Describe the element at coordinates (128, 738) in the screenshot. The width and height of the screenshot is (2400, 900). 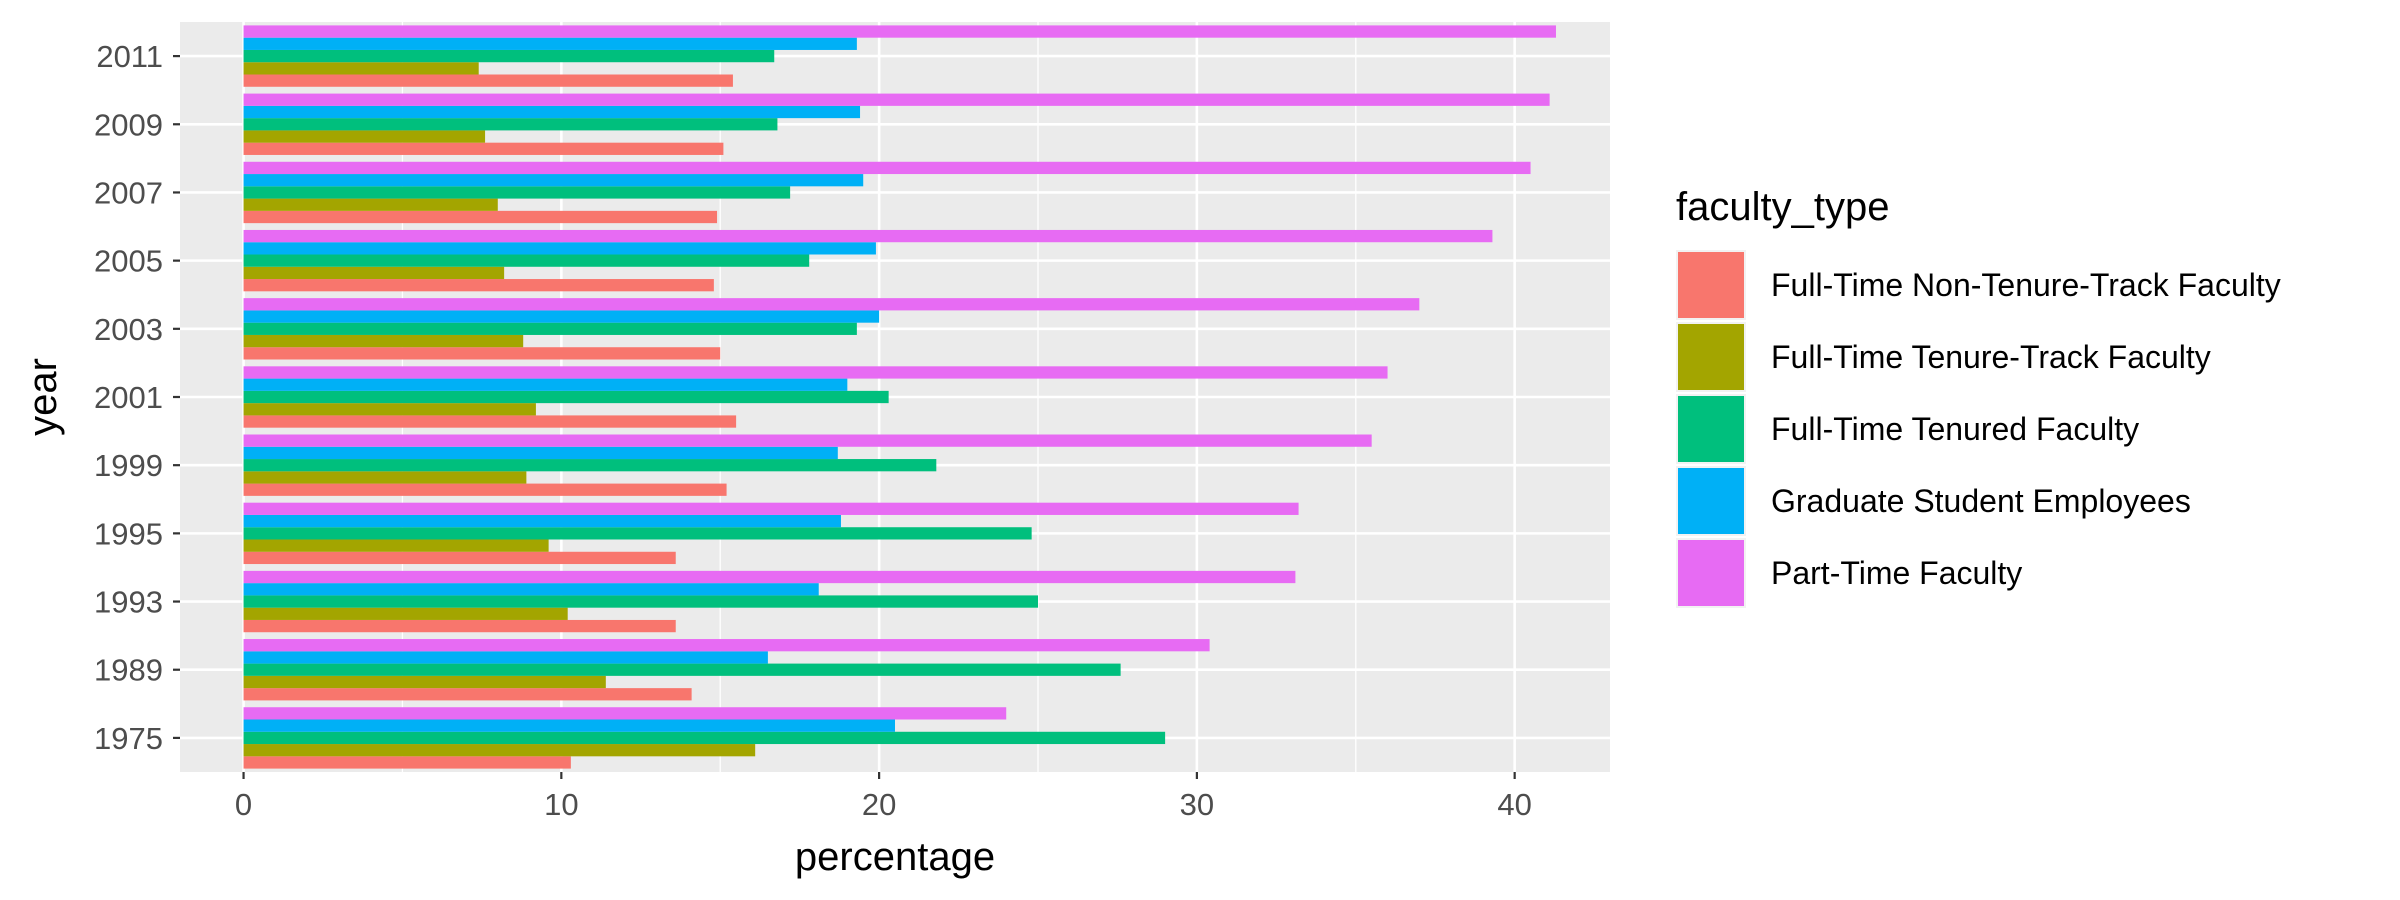
I see `y-tick-label: 1975` at that location.